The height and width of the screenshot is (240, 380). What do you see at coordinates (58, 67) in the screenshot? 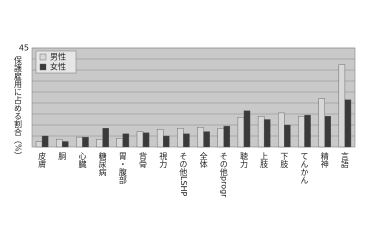
I see `legend-label: 女性` at bounding box center [58, 67].